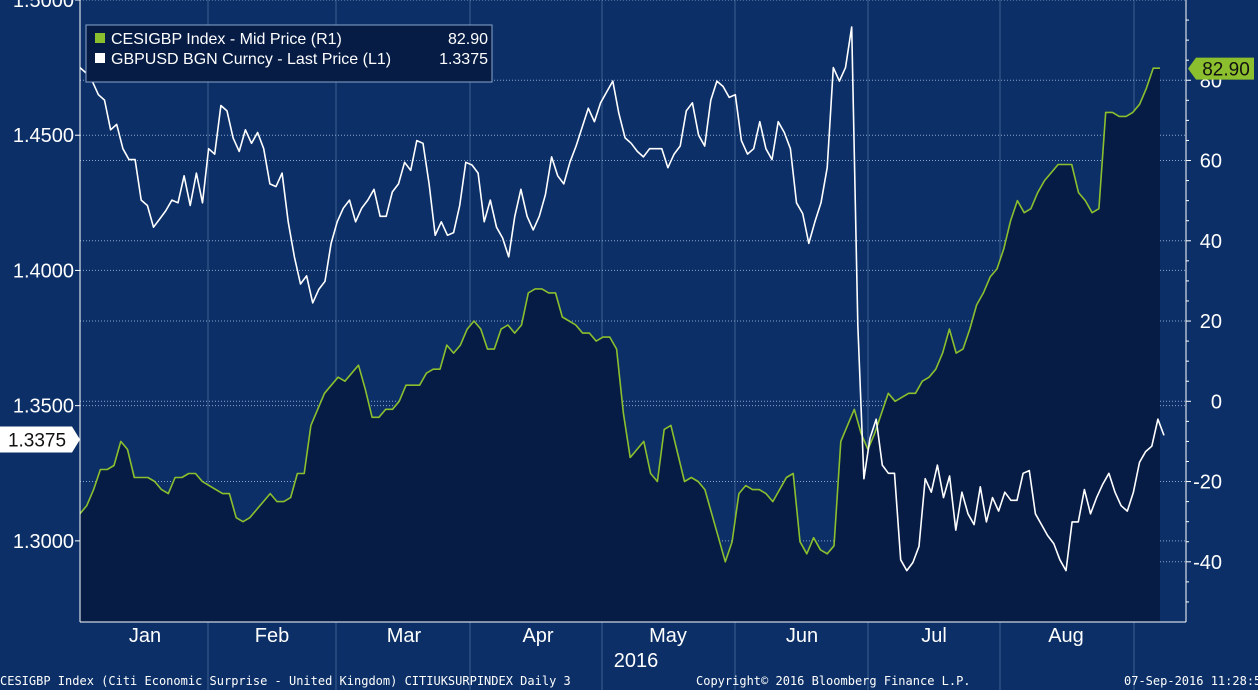  Describe the element at coordinates (1207, 483) in the screenshot. I see `right-tick-label-1: -20` at that location.